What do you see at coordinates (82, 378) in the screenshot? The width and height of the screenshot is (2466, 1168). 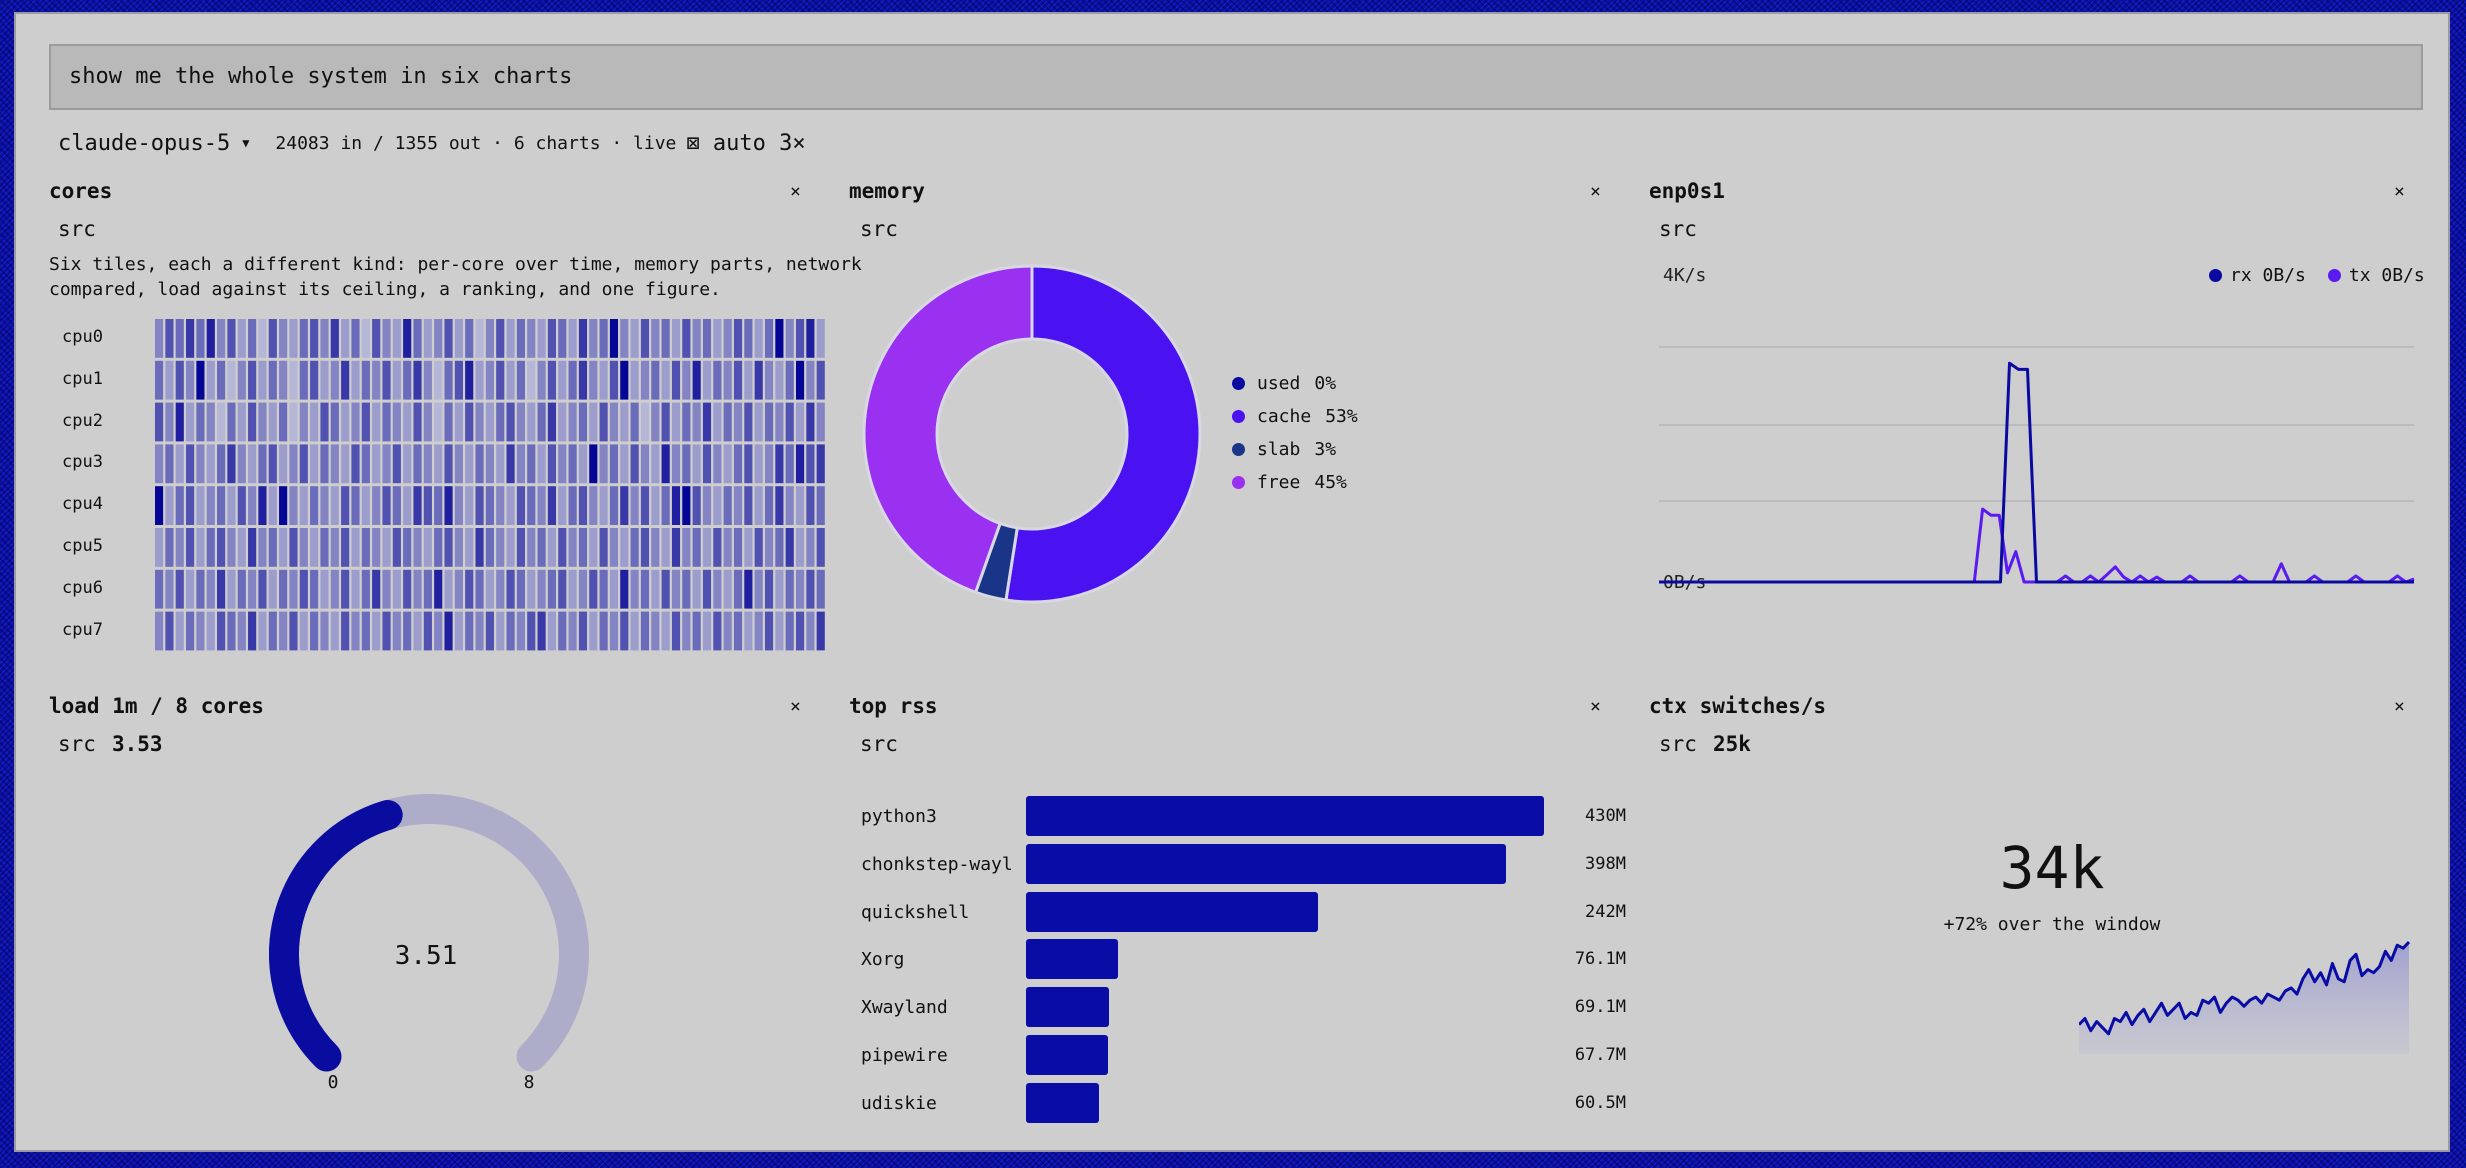 I see `cpu-row-label: cpu1` at bounding box center [82, 378].